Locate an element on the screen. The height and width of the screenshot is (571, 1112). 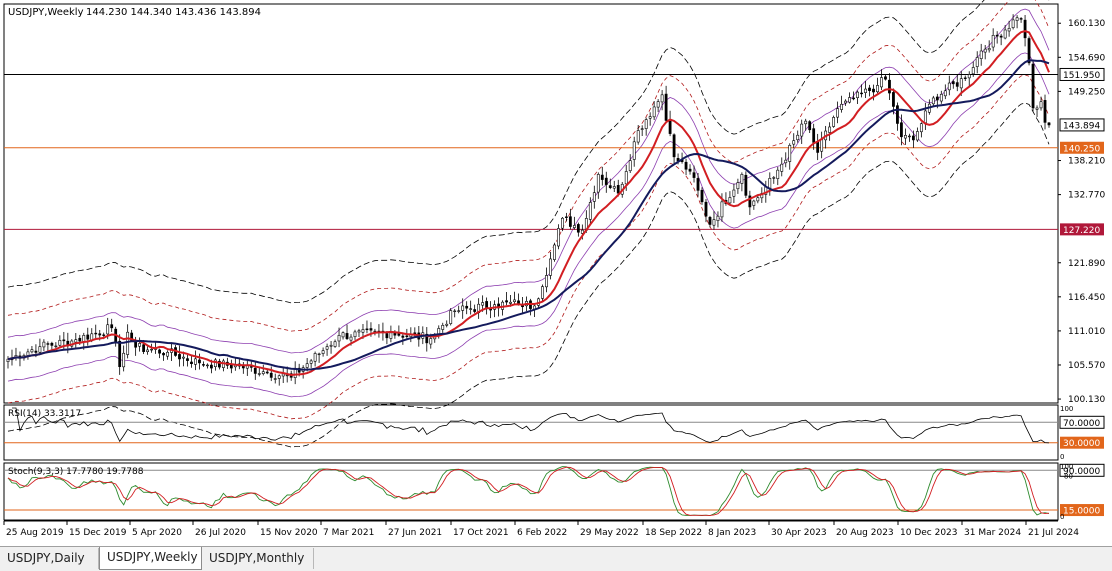
time-axis-label: 26 Jul 2020 is located at coordinates (220, 533).